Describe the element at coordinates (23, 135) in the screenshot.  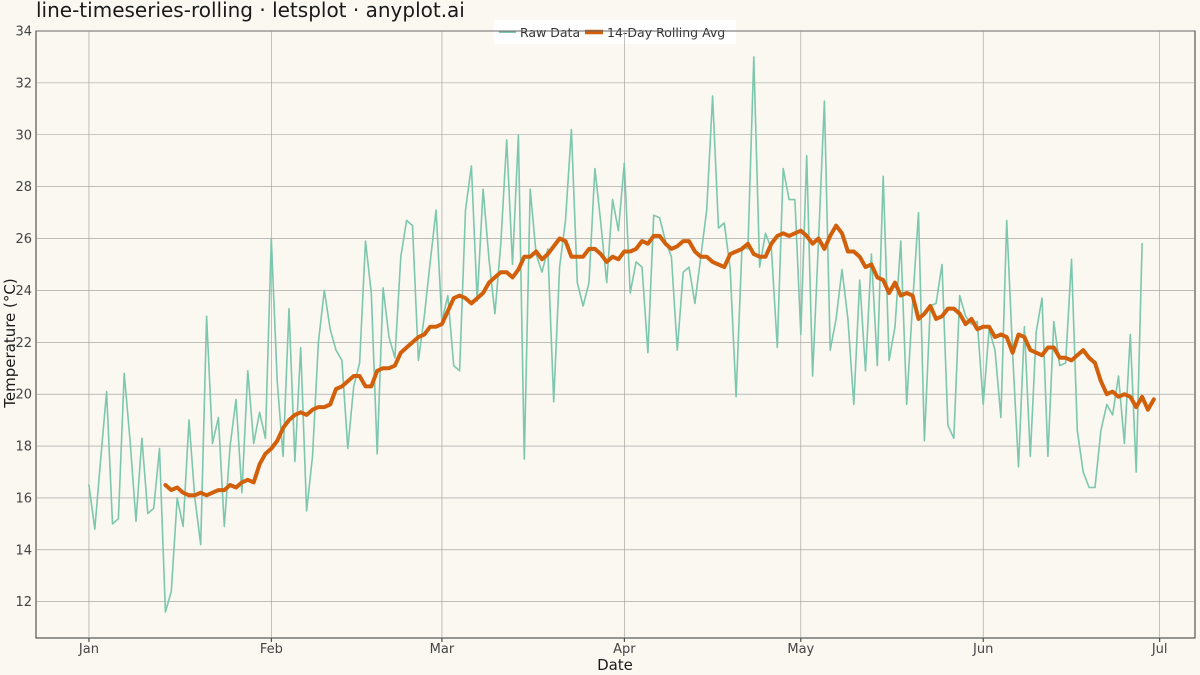
I see `y-tick-label: 30` at that location.